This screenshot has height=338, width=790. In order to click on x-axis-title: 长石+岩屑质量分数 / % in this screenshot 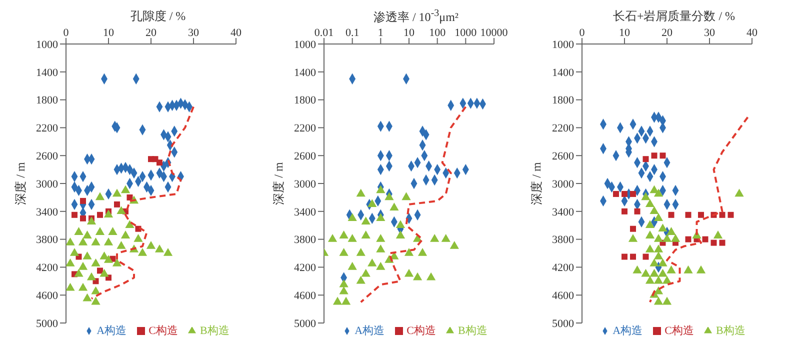, I will do `click(674, 16)`.